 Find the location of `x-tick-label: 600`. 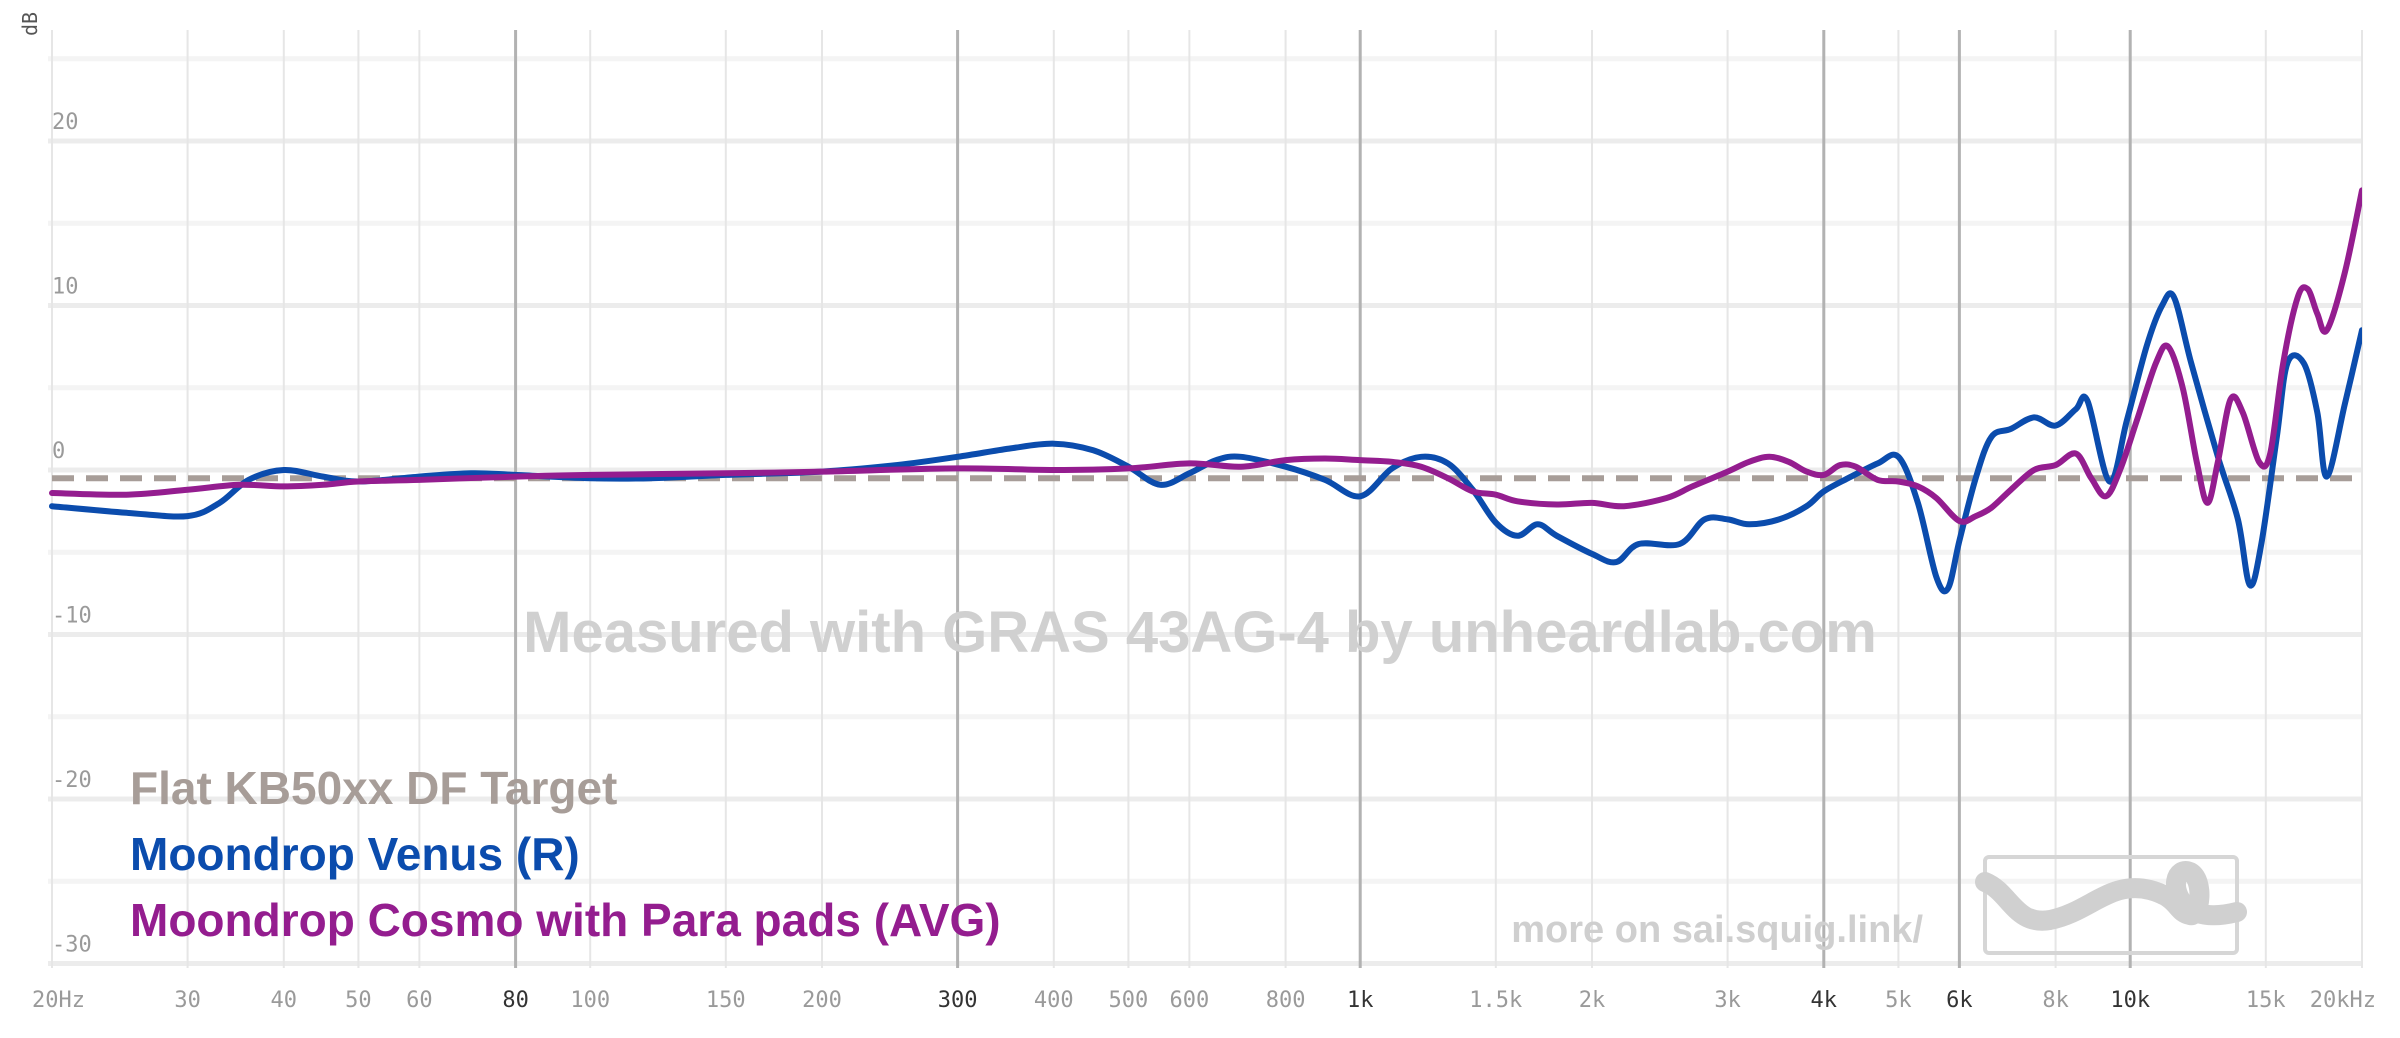

x-tick-label: 600 is located at coordinates (1190, 1000).